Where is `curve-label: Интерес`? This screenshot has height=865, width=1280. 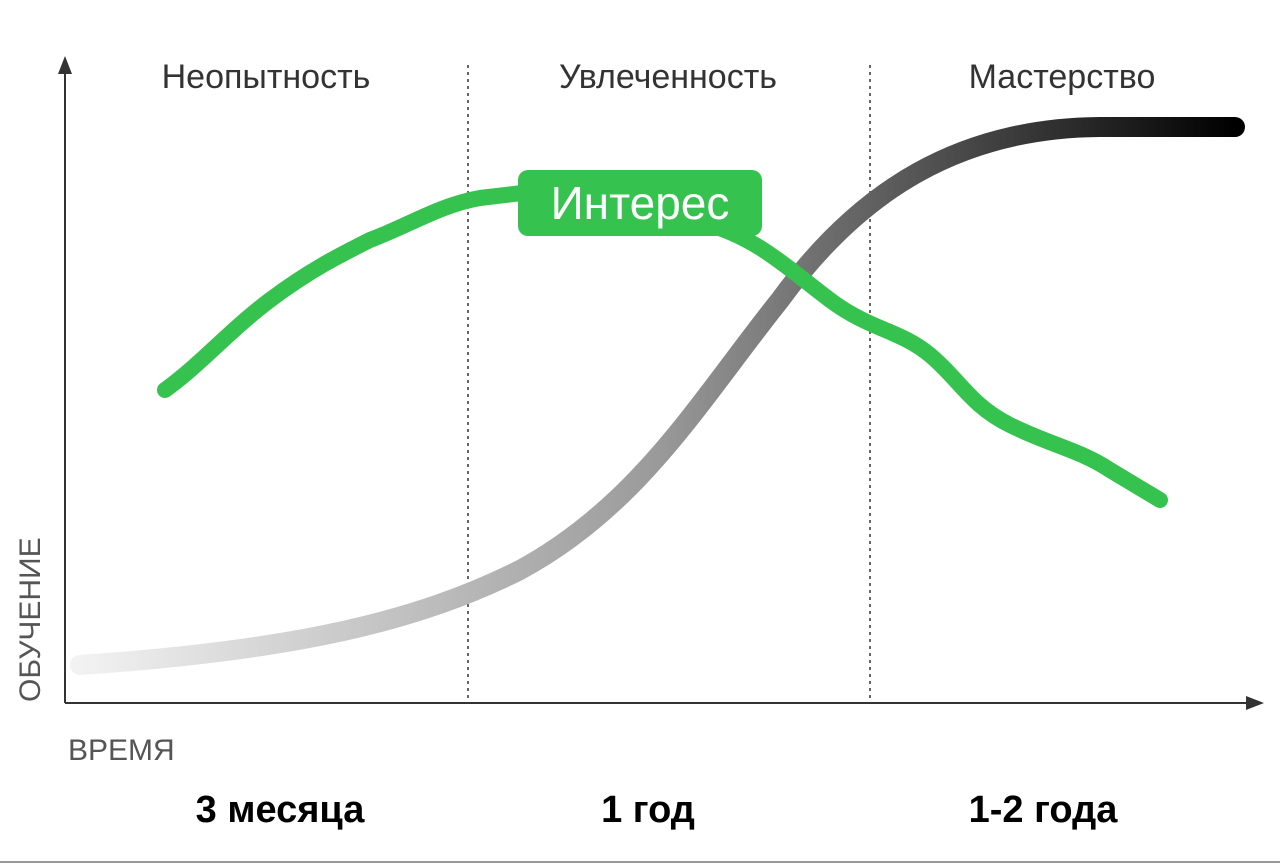 curve-label: Интерес is located at coordinates (640, 203).